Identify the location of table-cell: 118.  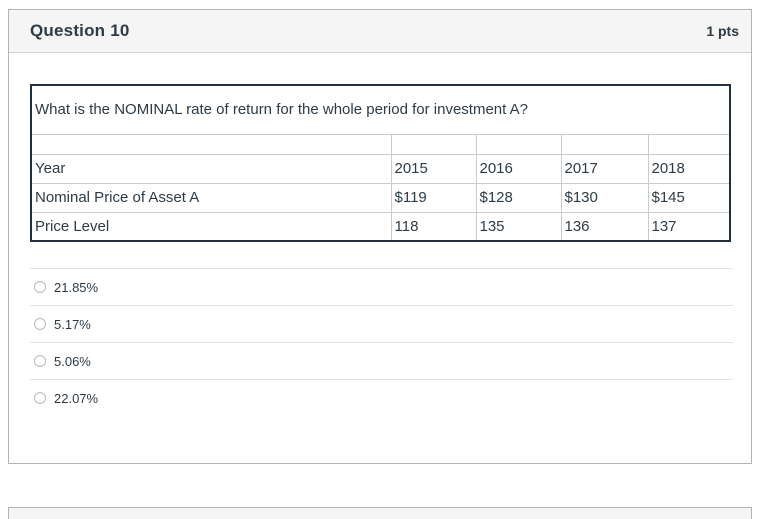
(433, 226).